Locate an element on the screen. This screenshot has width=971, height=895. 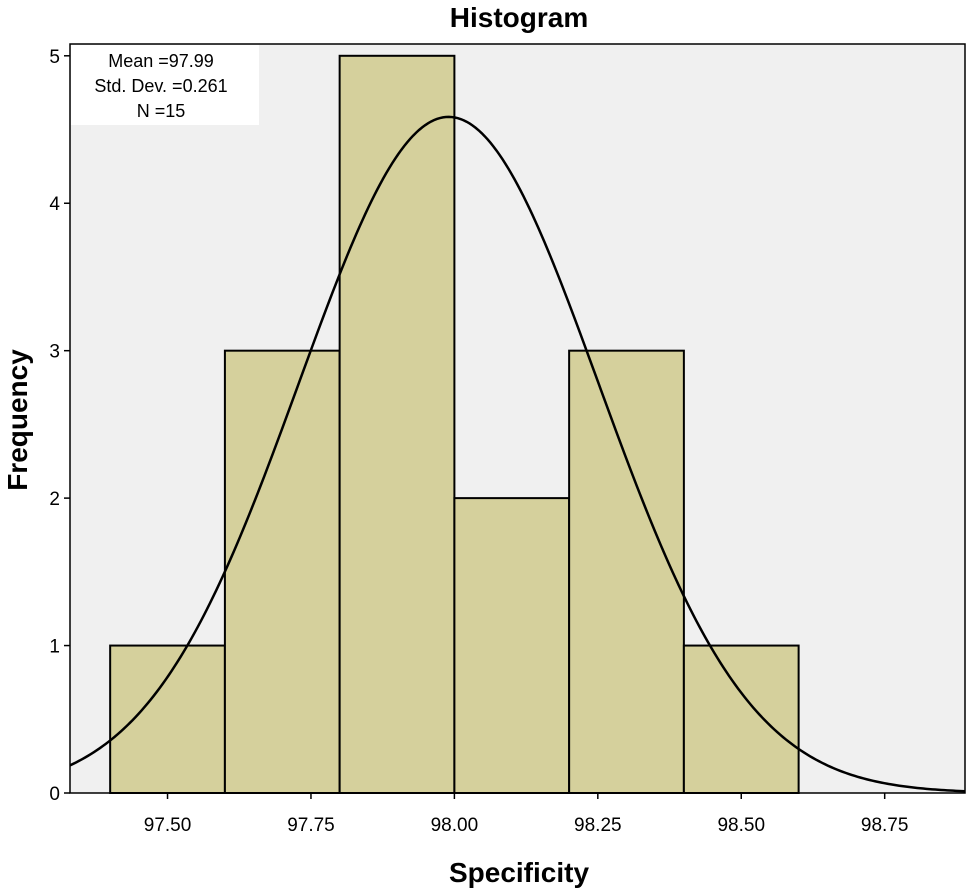
x-tick-label: 98.00 is located at coordinates (455, 825).